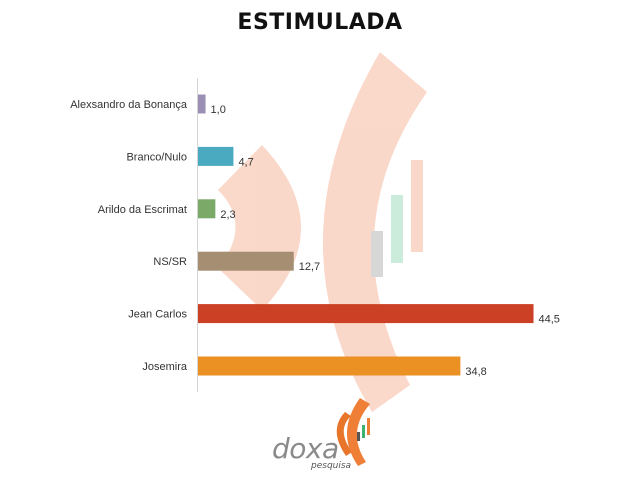 This screenshot has height=480, width=640. What do you see at coordinates (218, 110) in the screenshot?
I see `data-label: 1,0` at bounding box center [218, 110].